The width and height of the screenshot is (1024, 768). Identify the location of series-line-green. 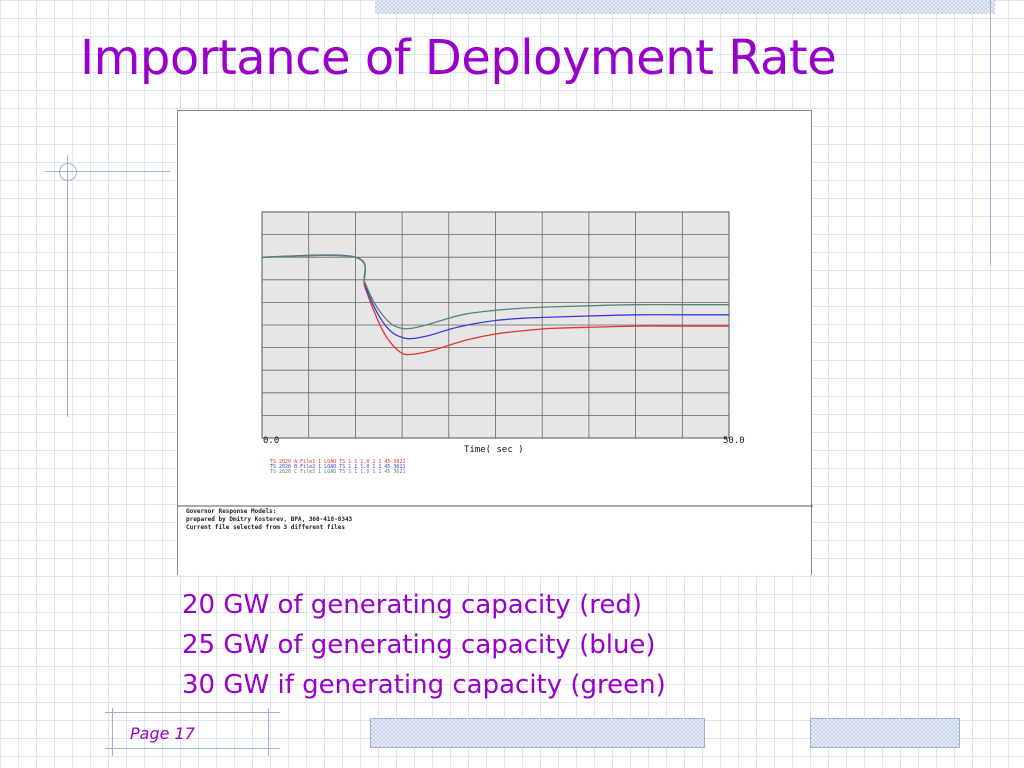
(495, 292).